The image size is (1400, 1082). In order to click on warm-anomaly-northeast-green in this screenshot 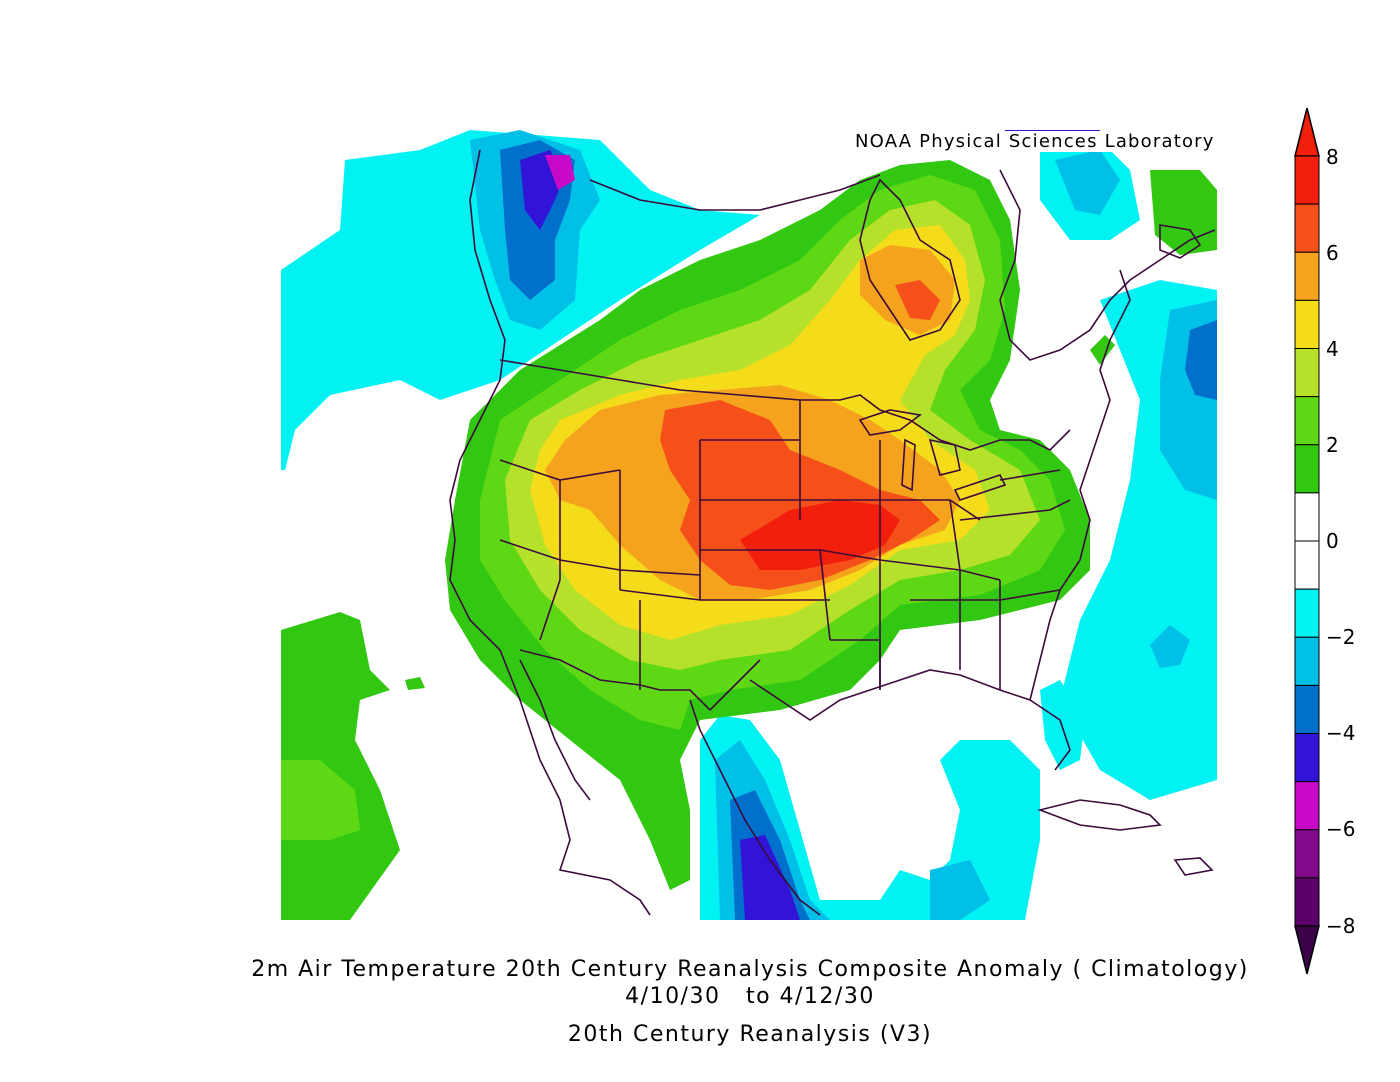, I will do `click(1183, 212)`.